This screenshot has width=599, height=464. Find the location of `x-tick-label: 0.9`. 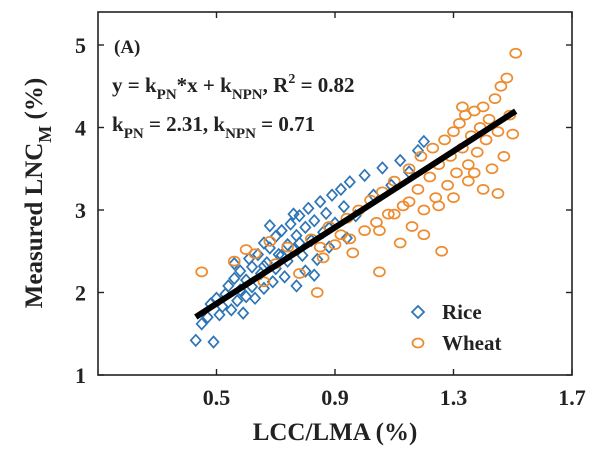

x-tick-label: 0.9 is located at coordinates (335, 397).